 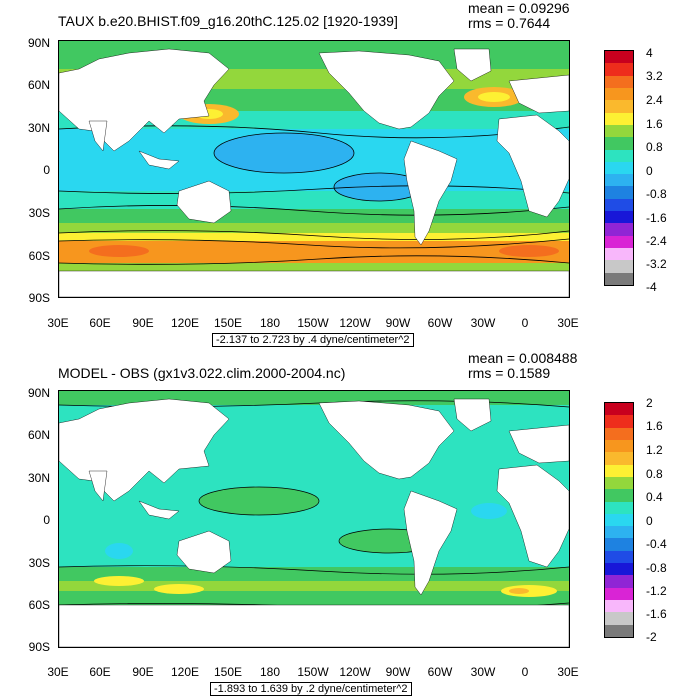 I want to click on colorbar-label: -2.4, so click(x=656, y=241).